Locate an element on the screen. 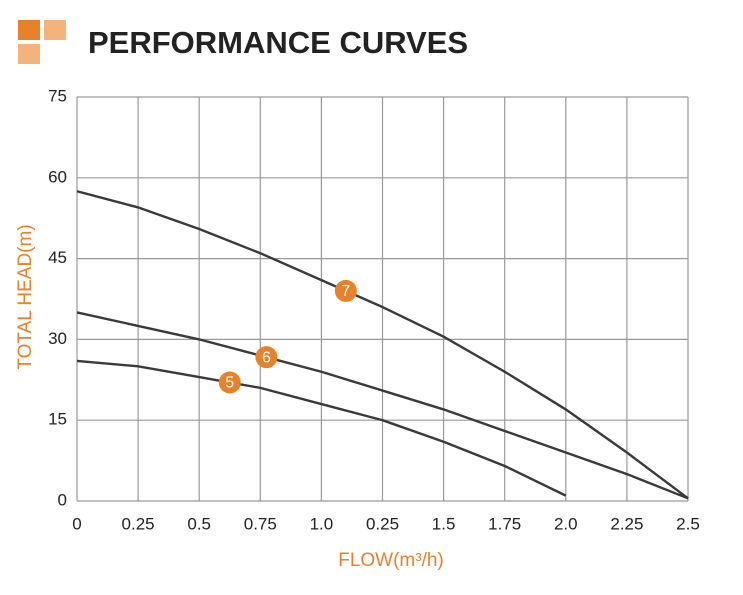 This screenshot has width=743, height=595. series-label: 6 is located at coordinates (266, 357).